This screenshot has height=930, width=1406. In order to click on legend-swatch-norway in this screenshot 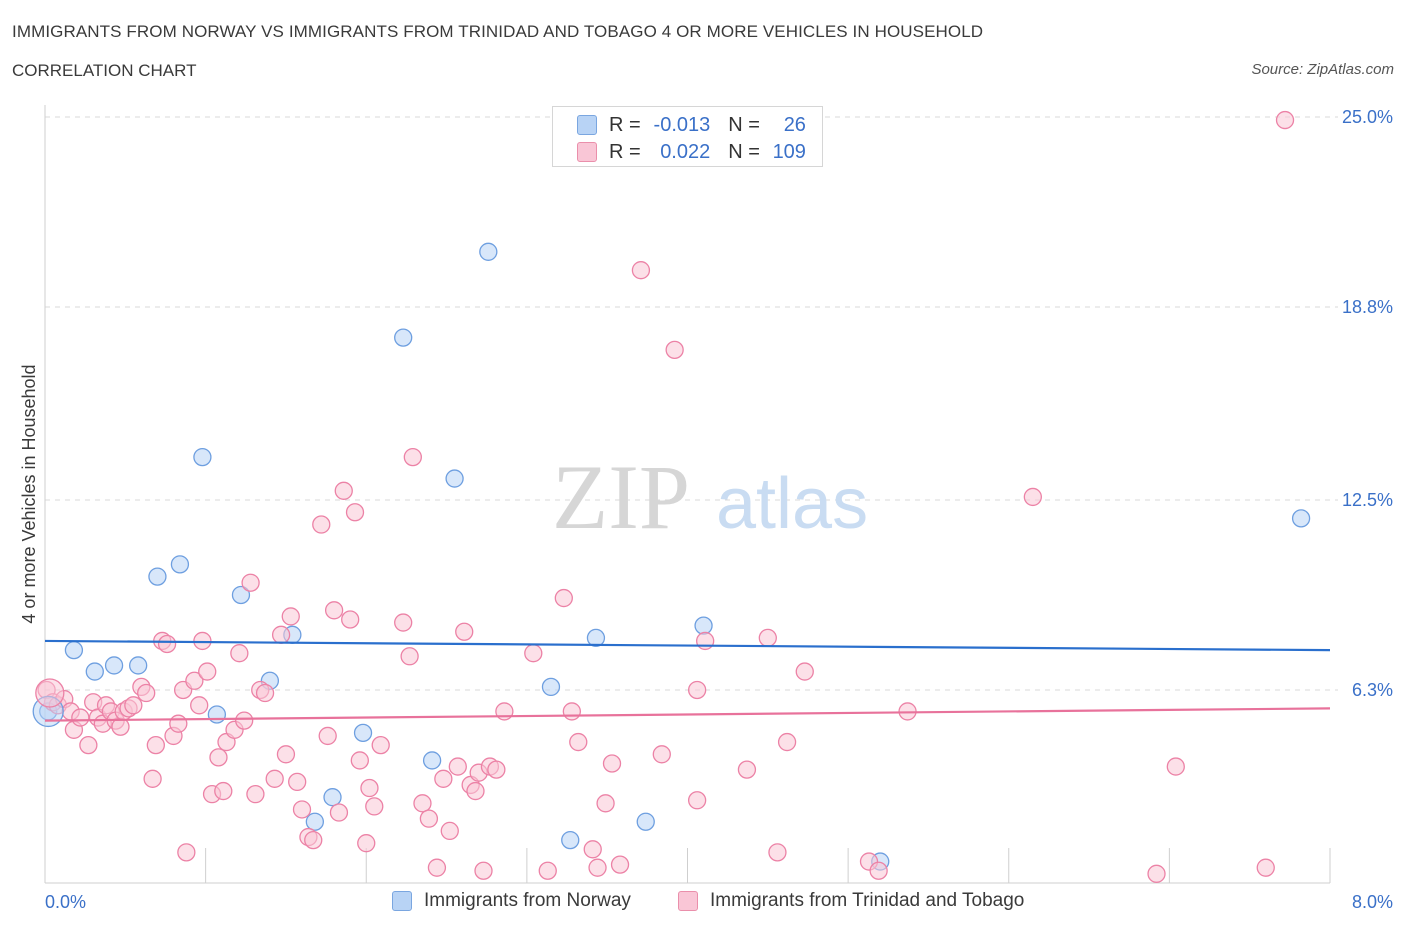, I will do `click(402, 901)`.